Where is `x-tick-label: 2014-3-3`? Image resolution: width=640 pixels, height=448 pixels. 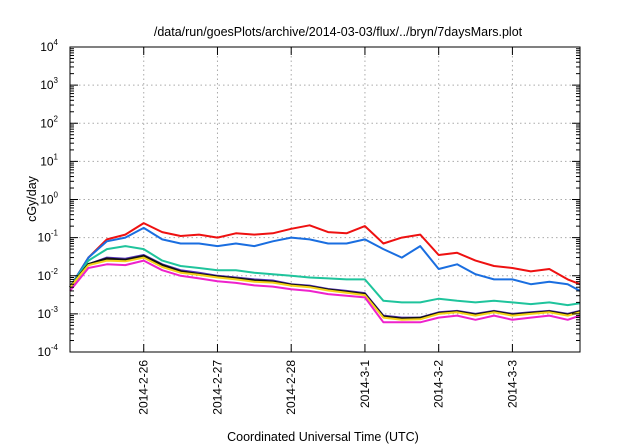 x-tick-label: 2014-3-3 is located at coordinates (512, 384).